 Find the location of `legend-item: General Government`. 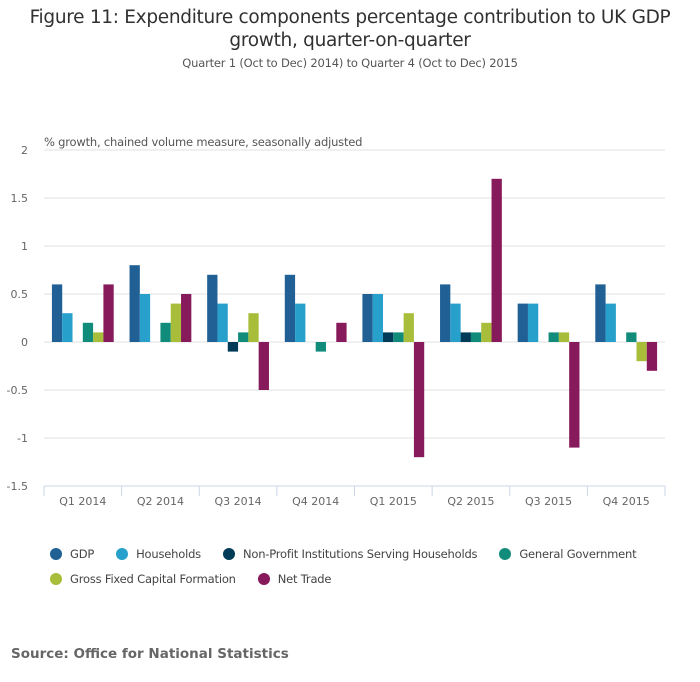

legend-item: General Government is located at coordinates (568, 553).